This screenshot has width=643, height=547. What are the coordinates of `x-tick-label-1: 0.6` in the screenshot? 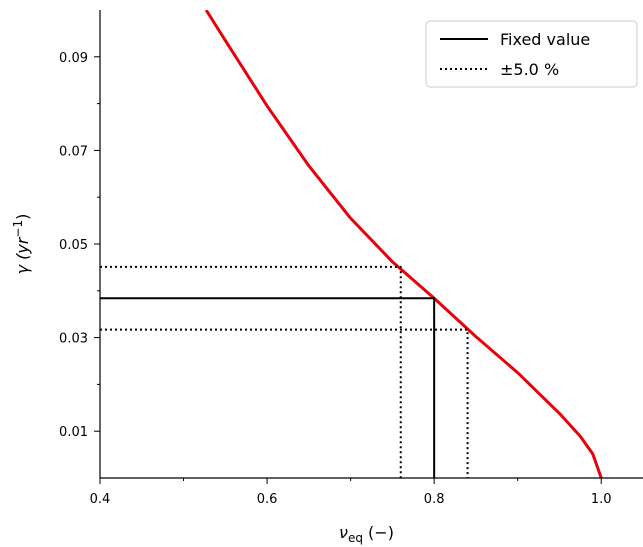 It's located at (267, 499).